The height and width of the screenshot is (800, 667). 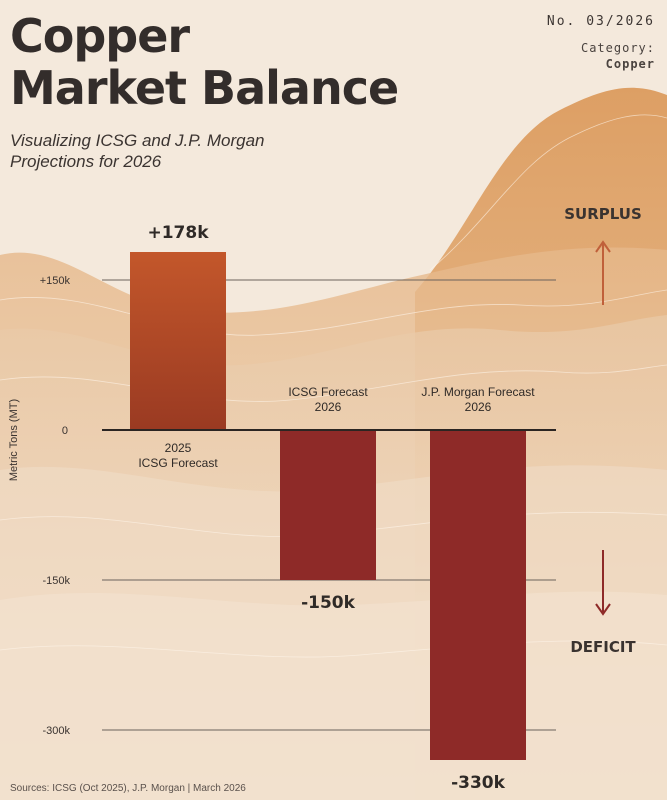 What do you see at coordinates (14, 440) in the screenshot?
I see `y-axis-title: Metric Tons (MT)` at bounding box center [14, 440].